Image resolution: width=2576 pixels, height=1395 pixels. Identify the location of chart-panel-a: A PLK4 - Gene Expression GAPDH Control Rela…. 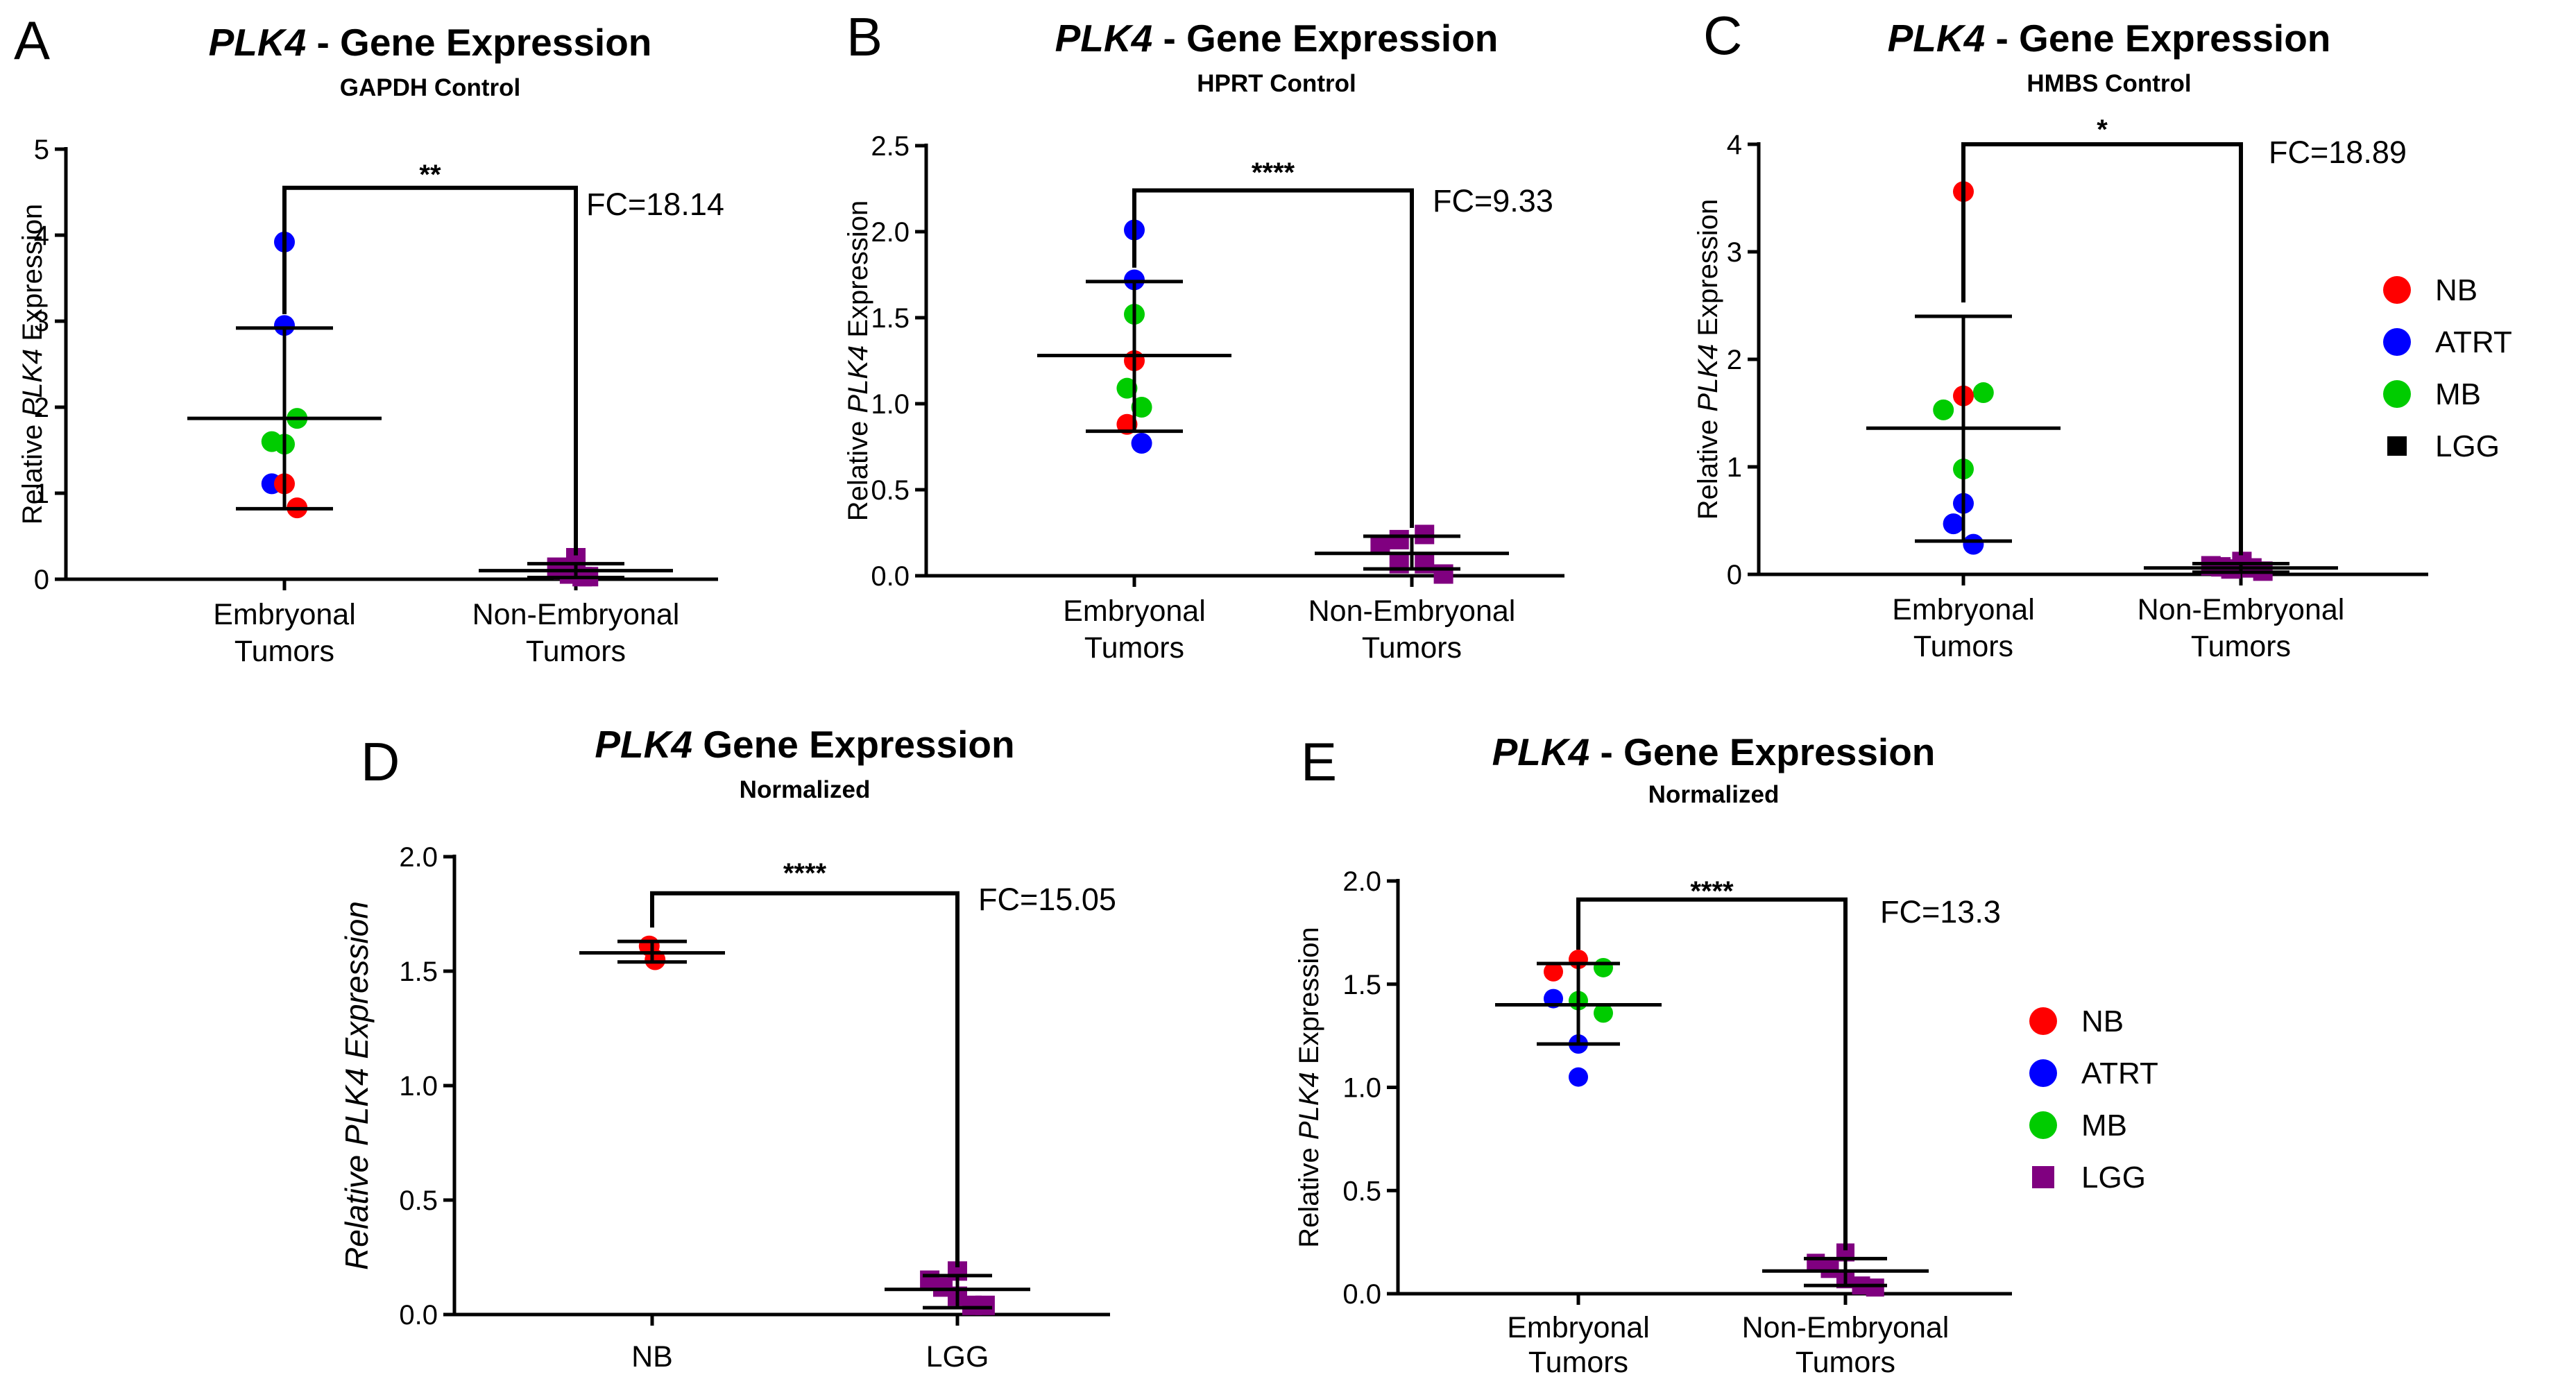
(369, 339).